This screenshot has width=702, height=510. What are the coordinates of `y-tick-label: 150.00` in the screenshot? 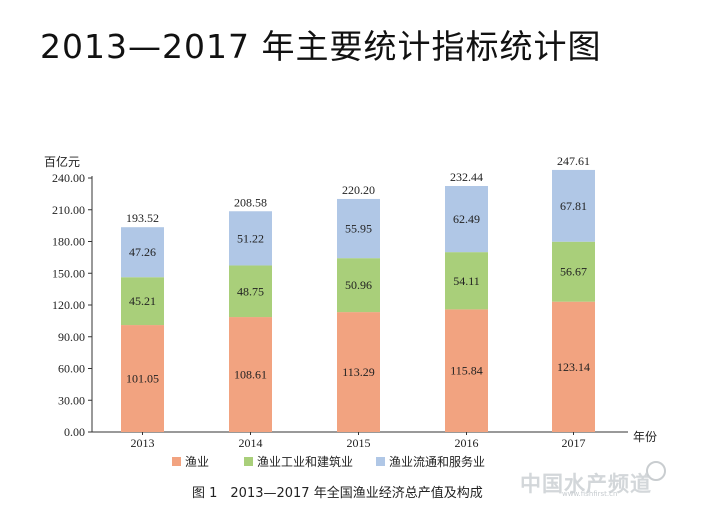 It's located at (68, 273).